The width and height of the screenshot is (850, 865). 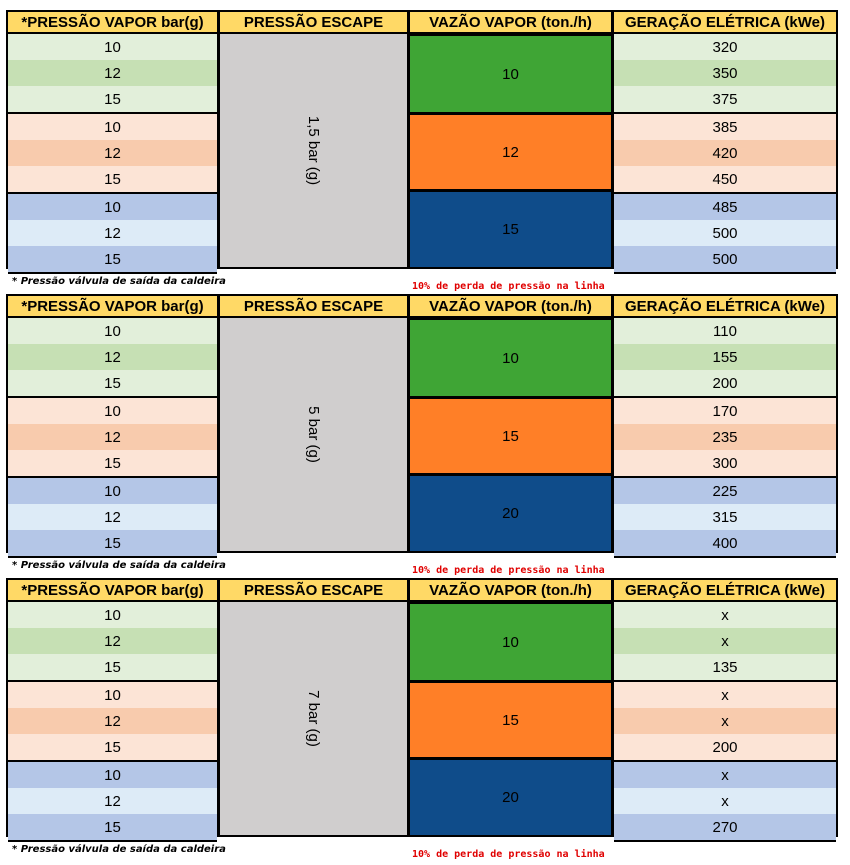 I want to click on power-cell: 270, so click(x=725, y=828).